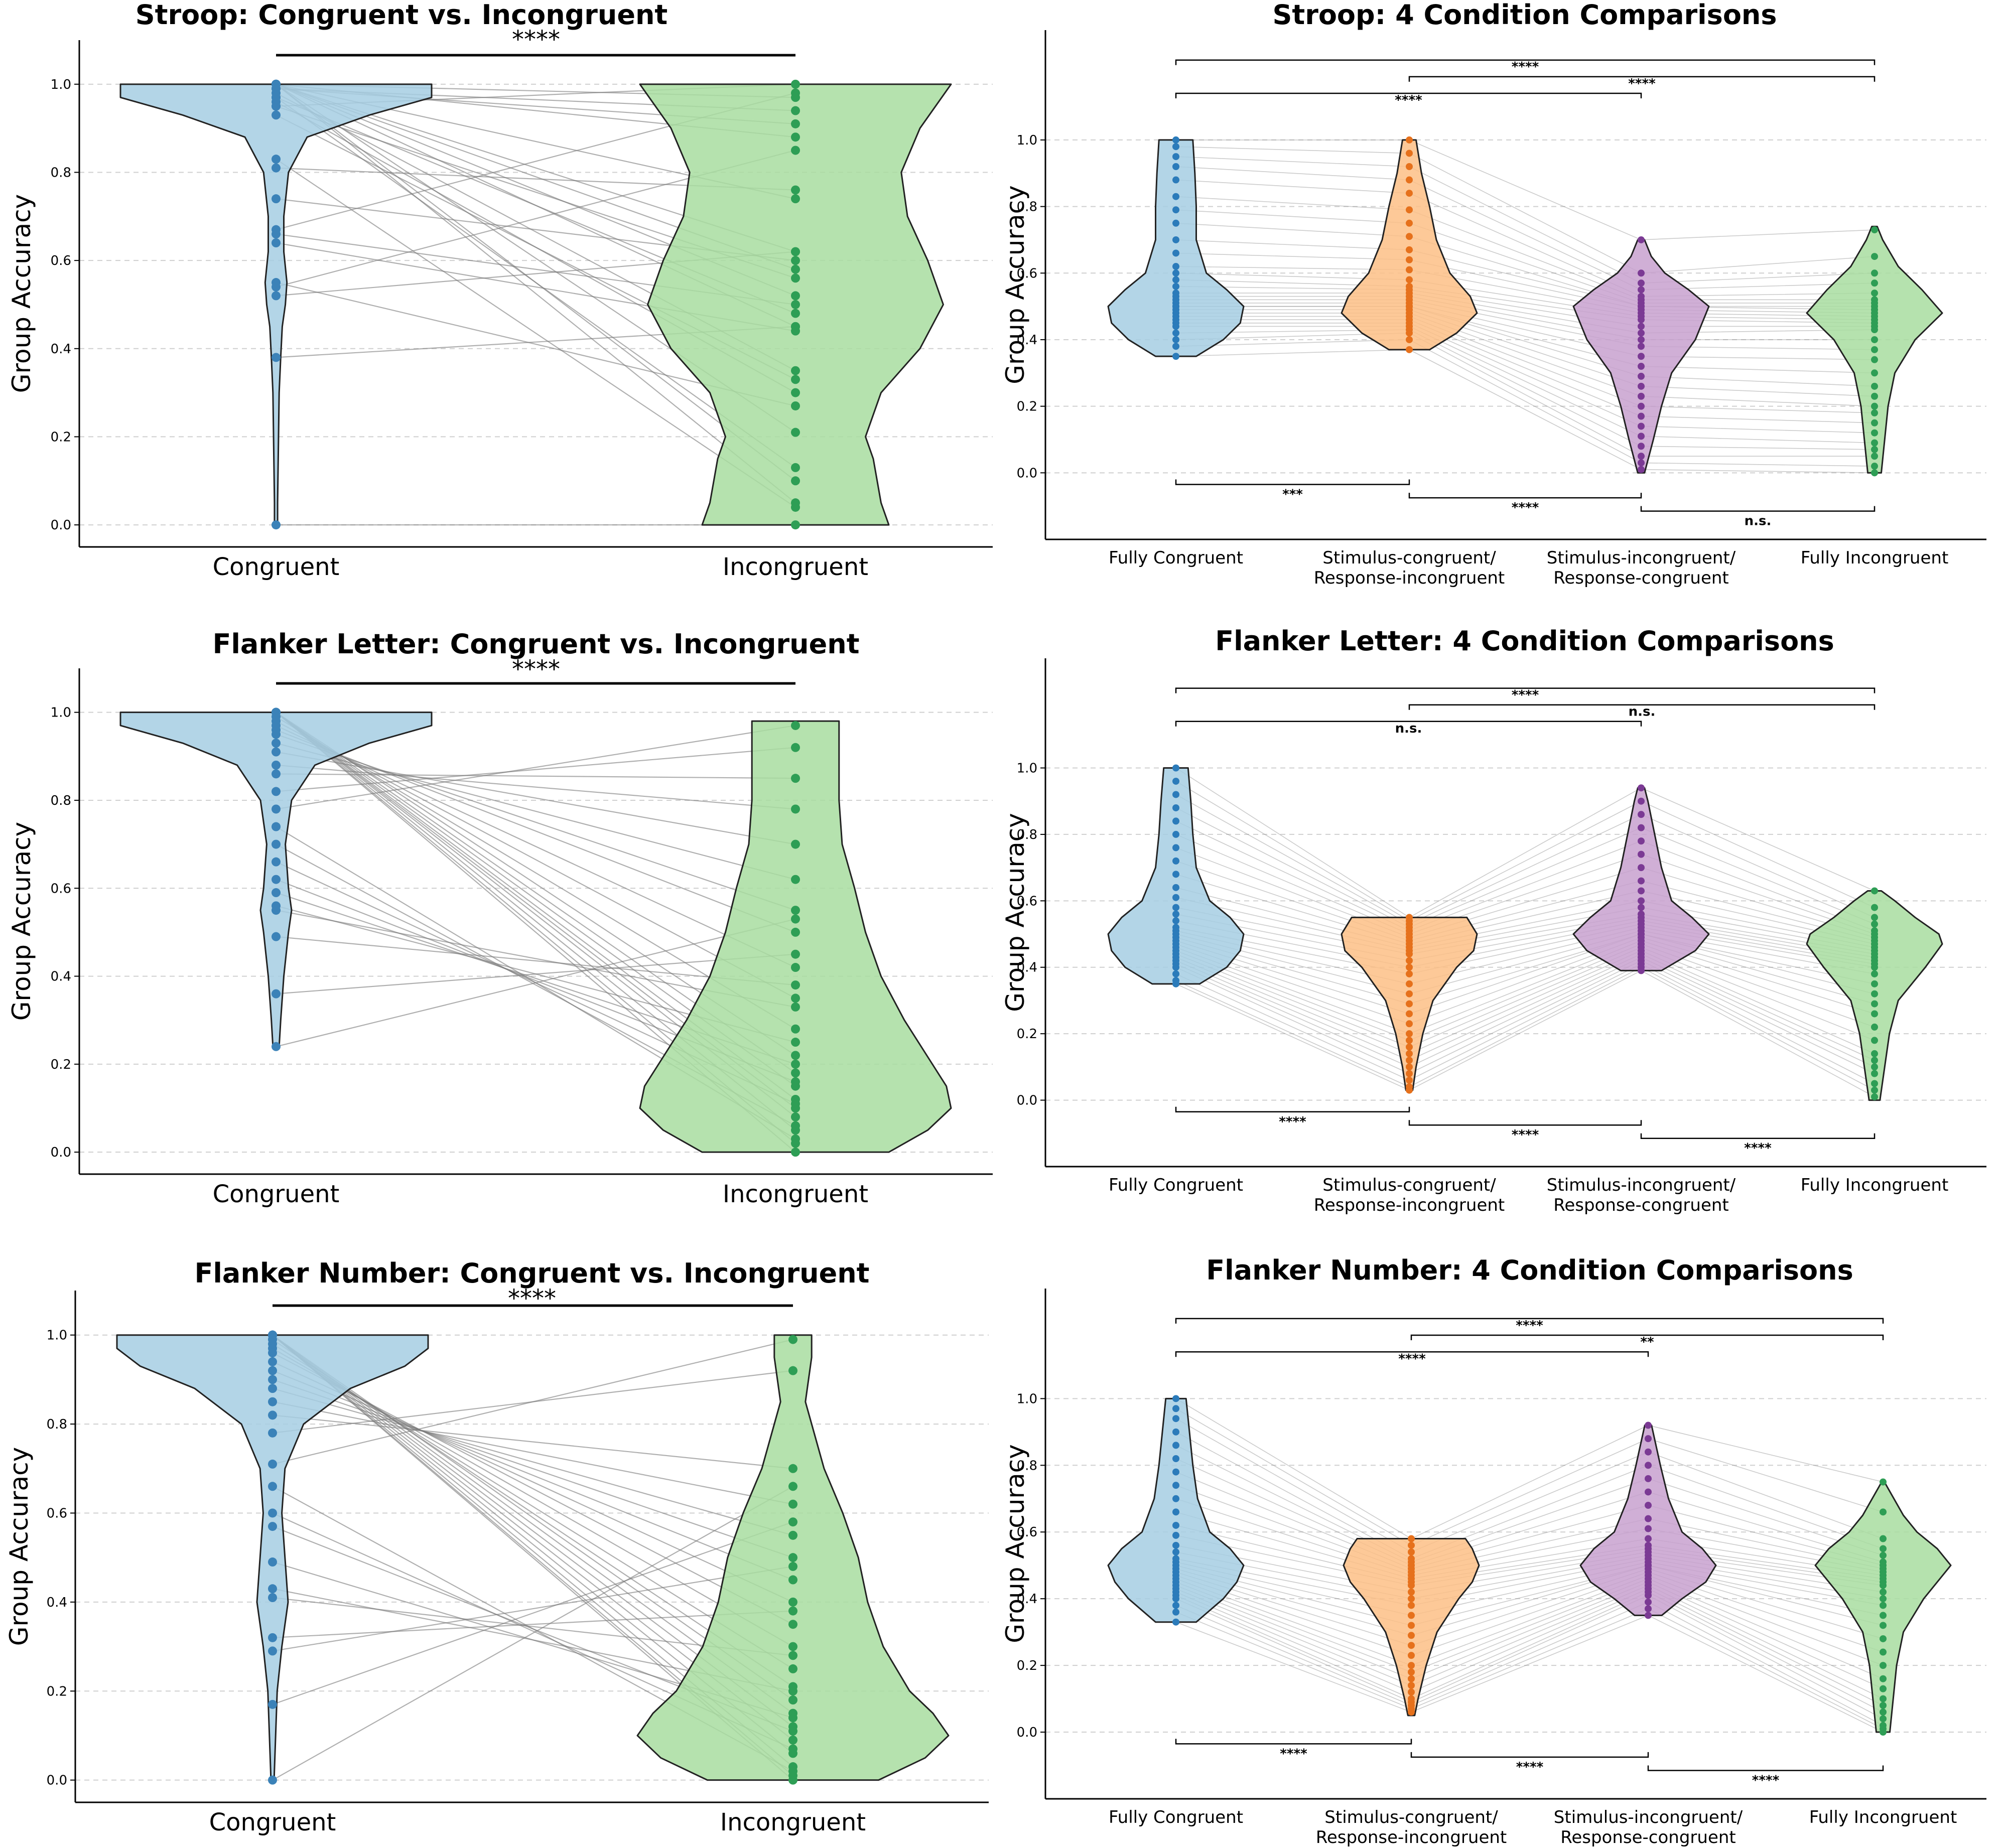  I want to click on panel-title: Stroop: Congruent vs. Incongruent, so click(402, 15).